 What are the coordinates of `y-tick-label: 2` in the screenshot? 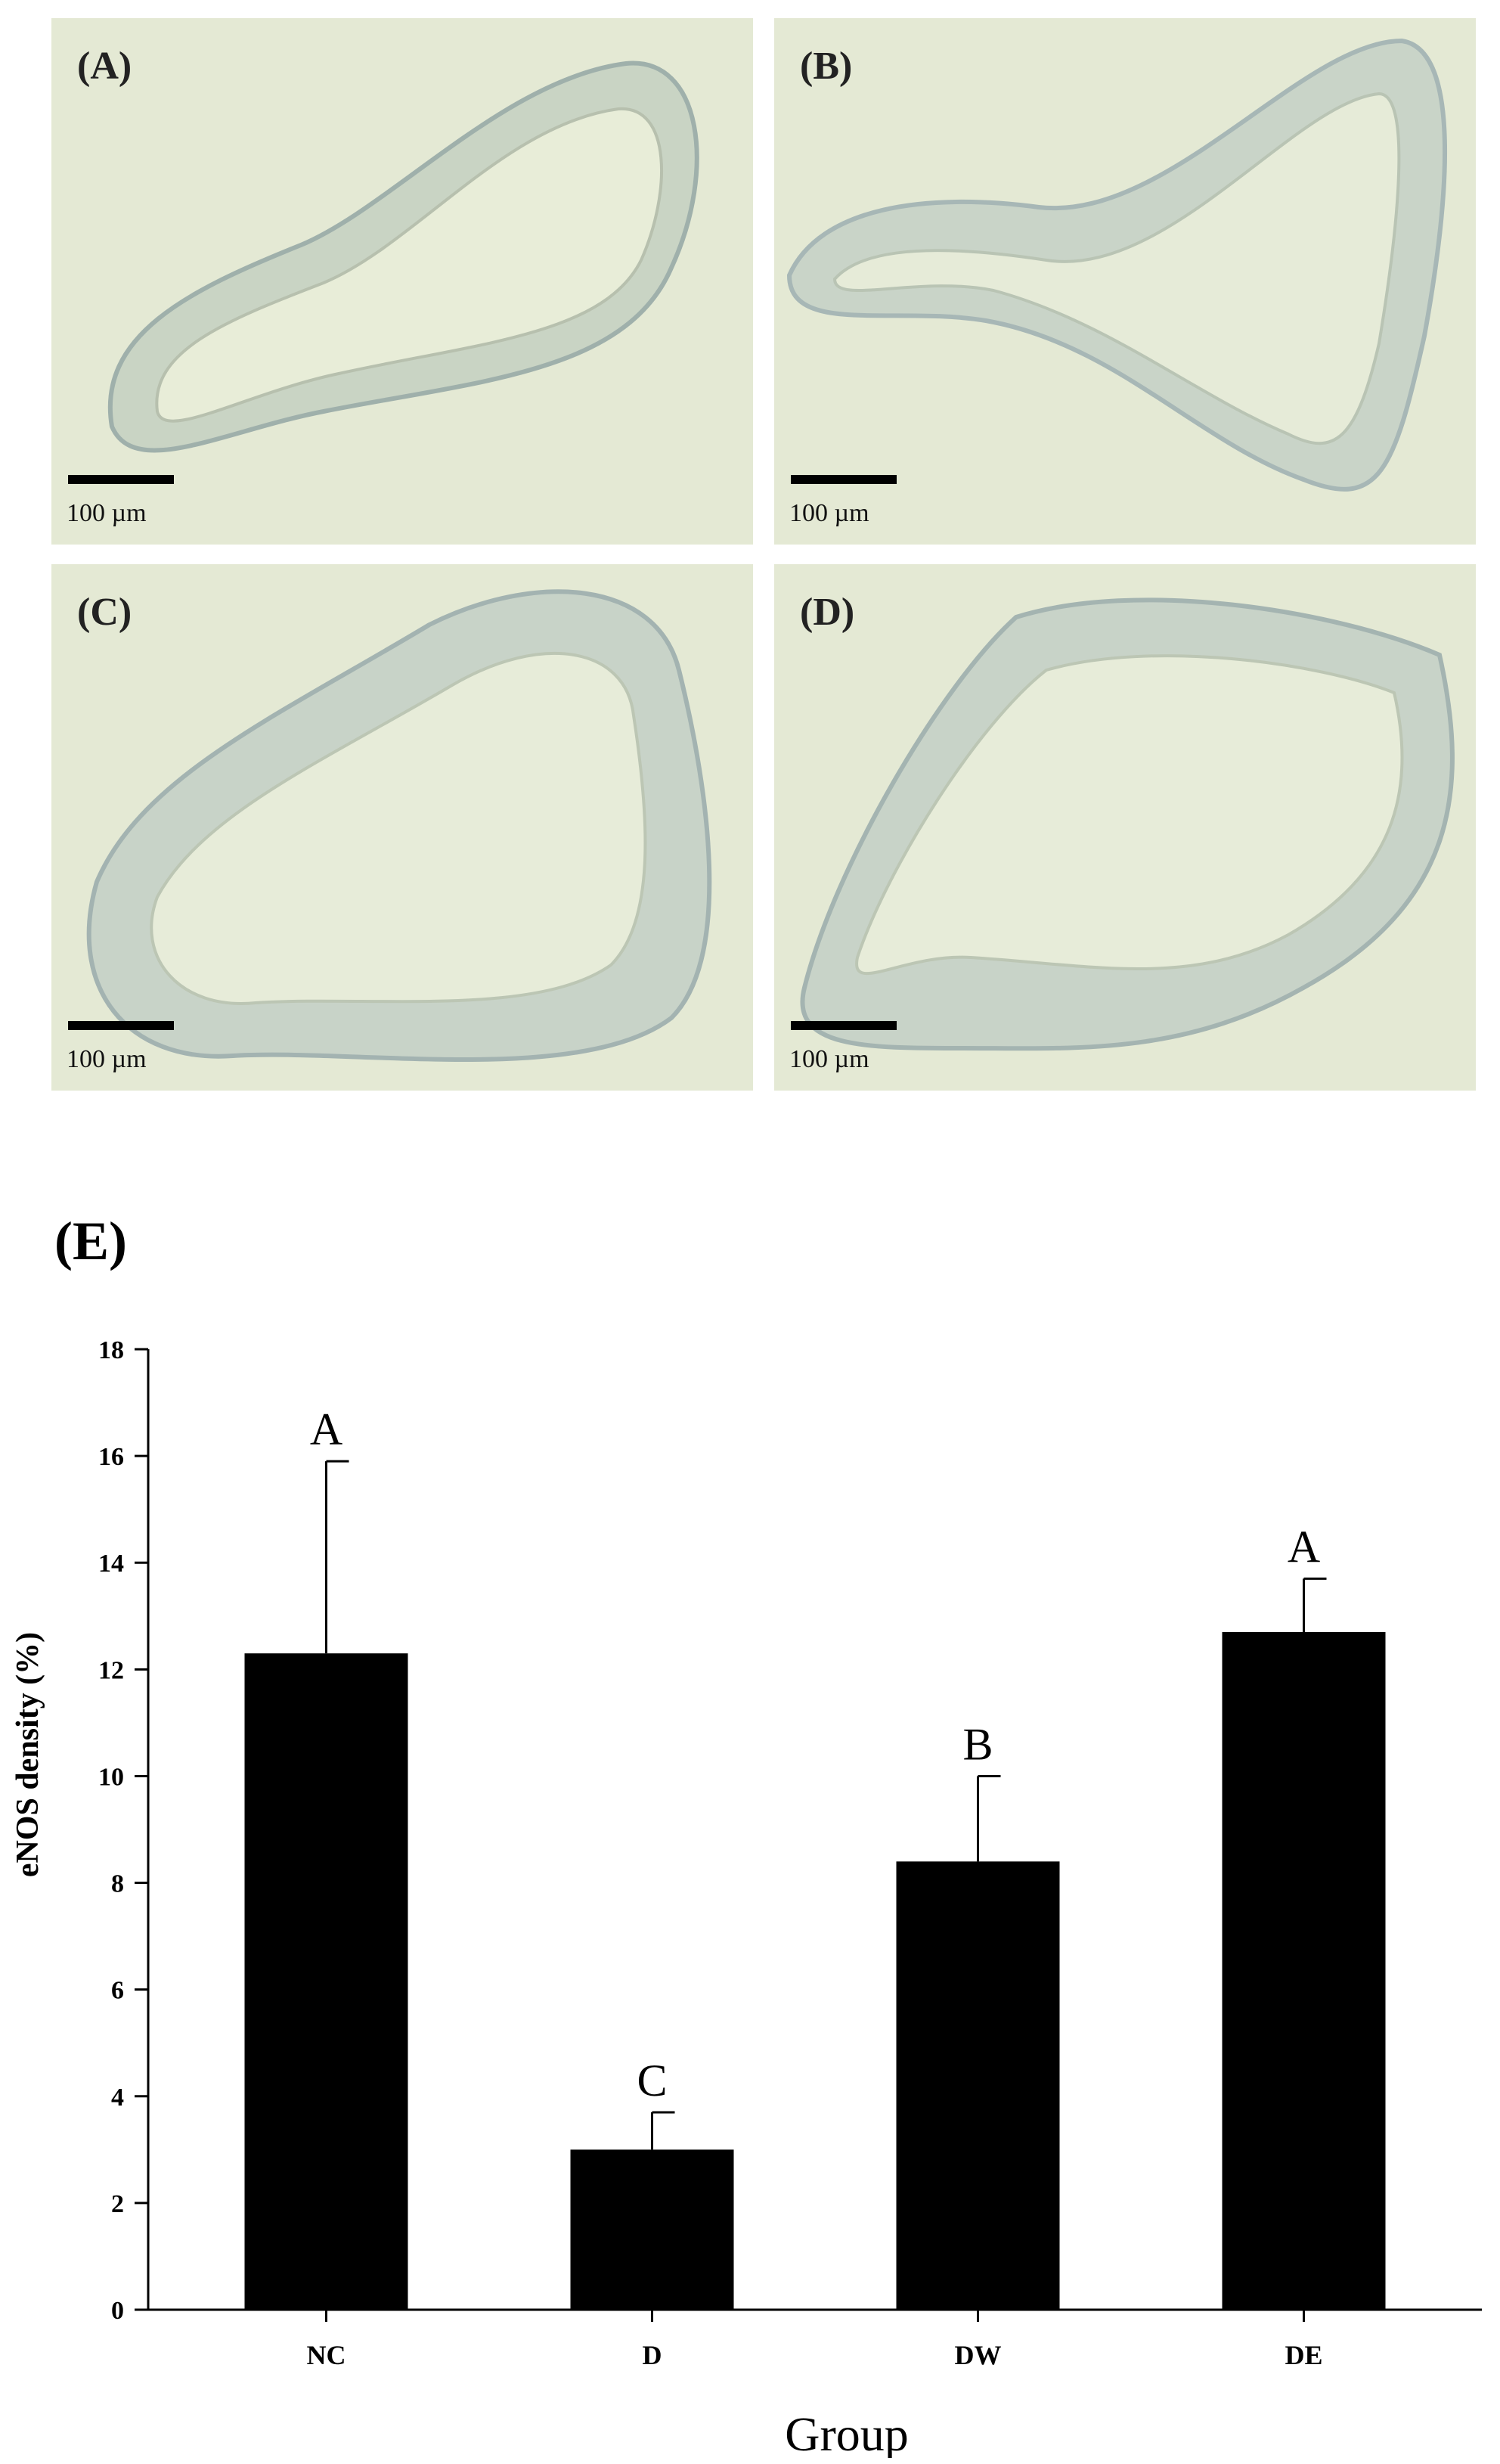 It's located at (117, 2204).